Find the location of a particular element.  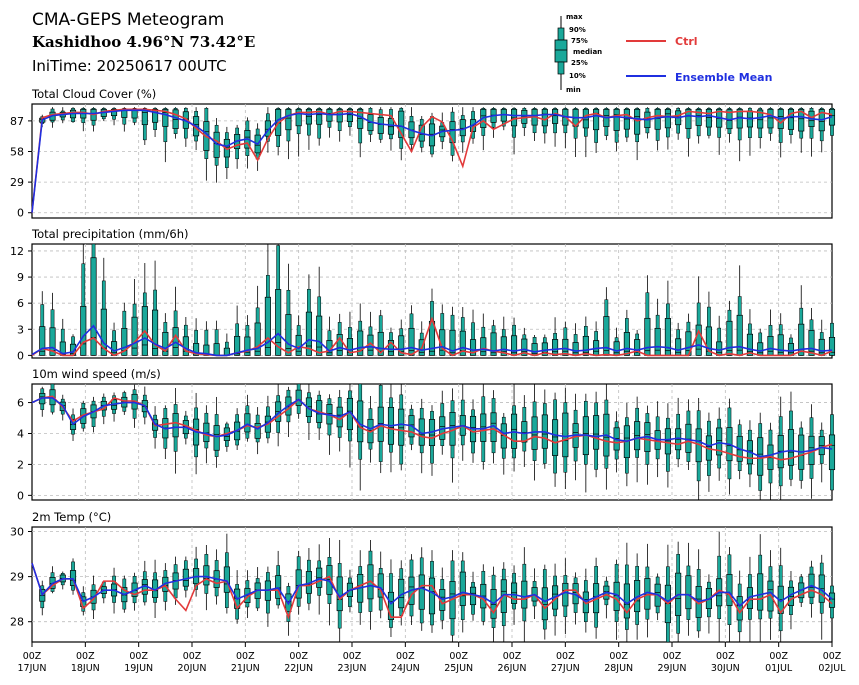

key-upper-inner-box is located at coordinates (561, 34).